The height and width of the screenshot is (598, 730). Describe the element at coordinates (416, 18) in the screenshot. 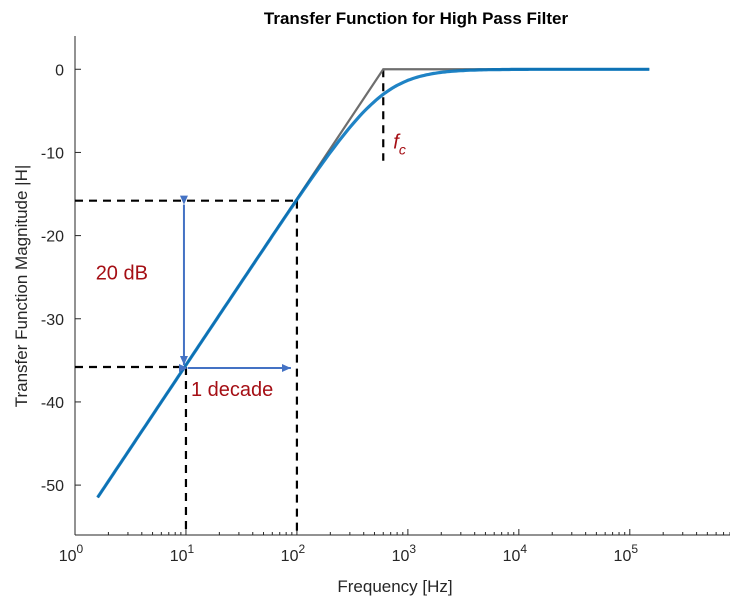

I see `chart-title: Transfer Function for High Pass Filter` at that location.